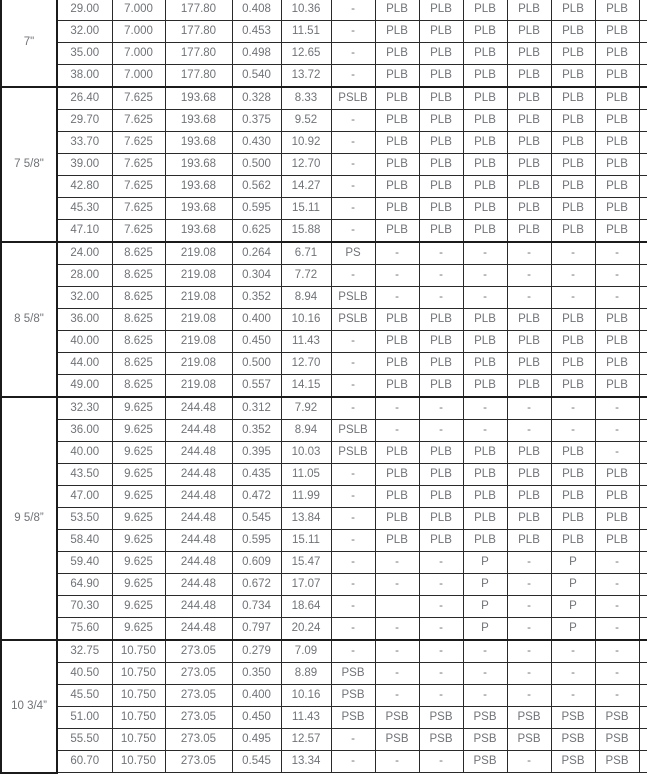 The height and width of the screenshot is (774, 647). Describe the element at coordinates (256, 275) in the screenshot. I see `cell-wall_in: 0.304` at that location.